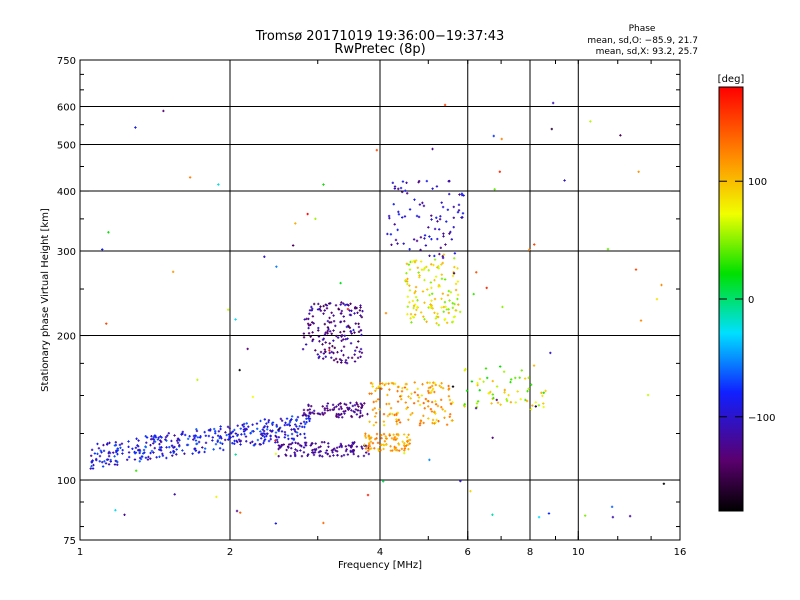 The width and height of the screenshot is (800, 600). What do you see at coordinates (751, 300) in the screenshot?
I see `colorbar-tick-label: 0` at bounding box center [751, 300].